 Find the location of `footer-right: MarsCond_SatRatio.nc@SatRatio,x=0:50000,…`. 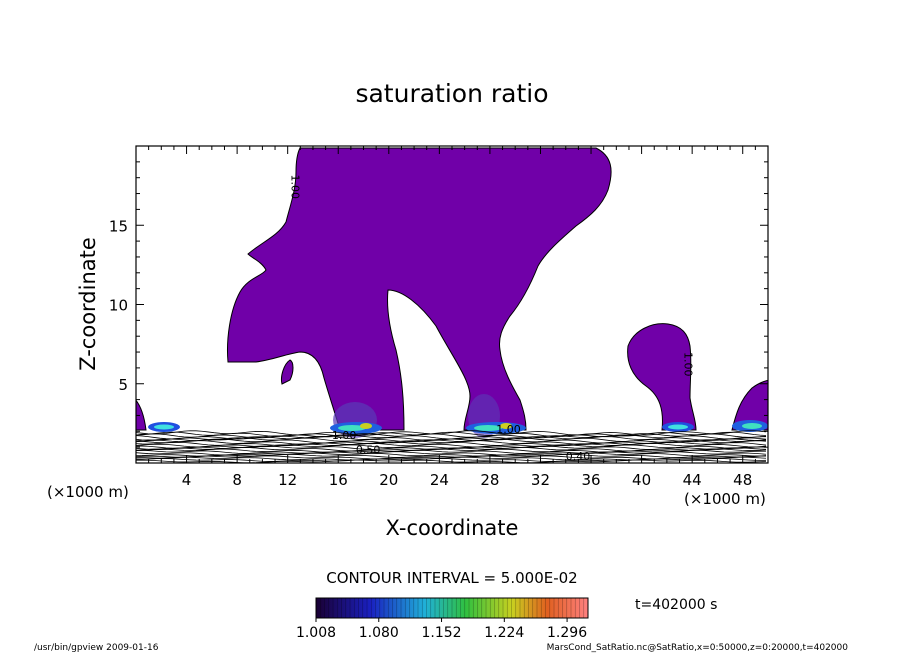

footer-right: MarsCond_SatRatio.nc@SatRatio,x=0:50000,… is located at coordinates (698, 648).